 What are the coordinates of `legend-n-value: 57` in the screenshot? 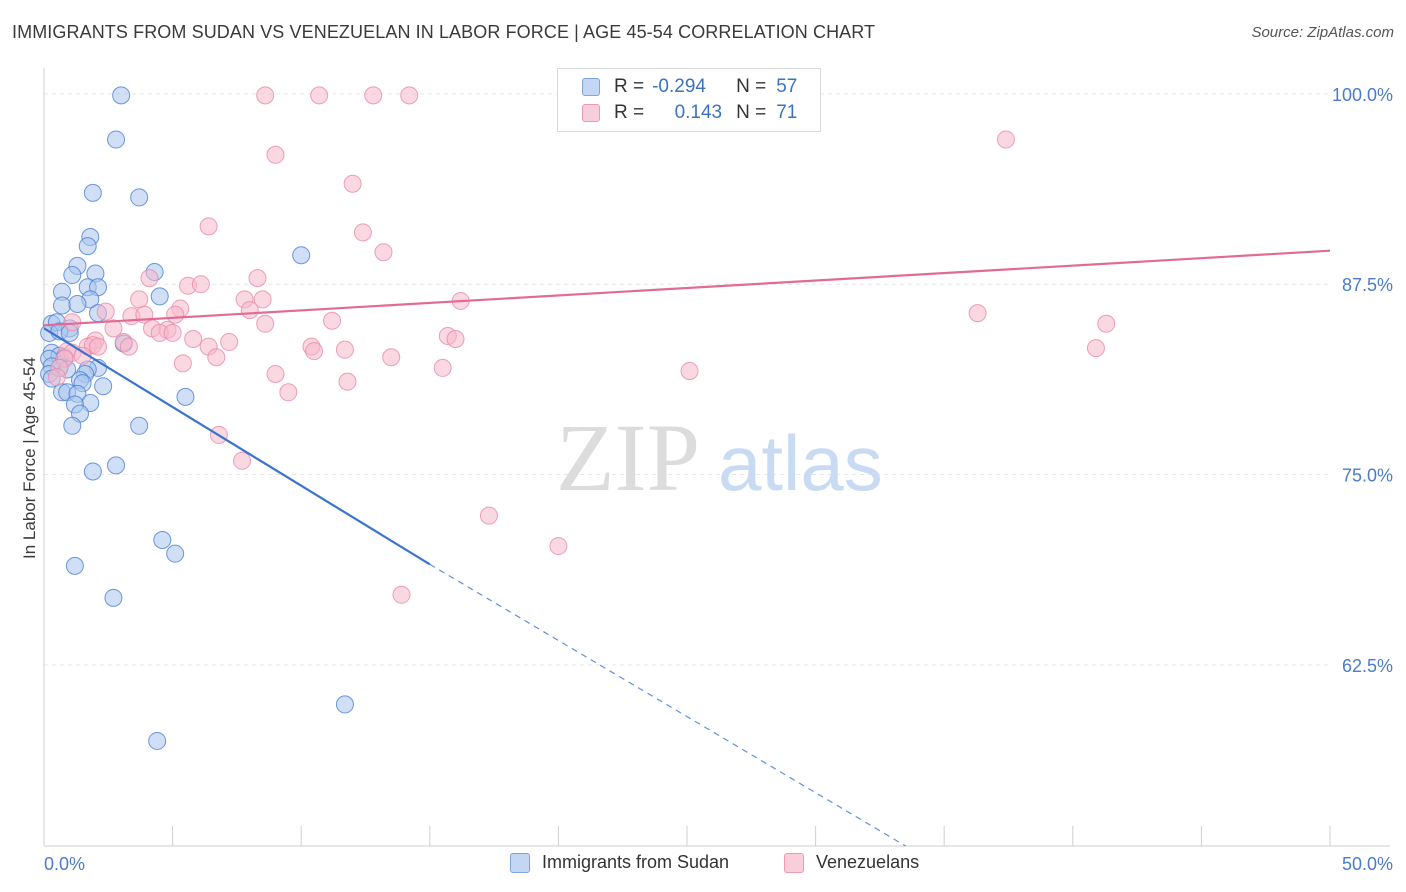 It's located at (787, 86).